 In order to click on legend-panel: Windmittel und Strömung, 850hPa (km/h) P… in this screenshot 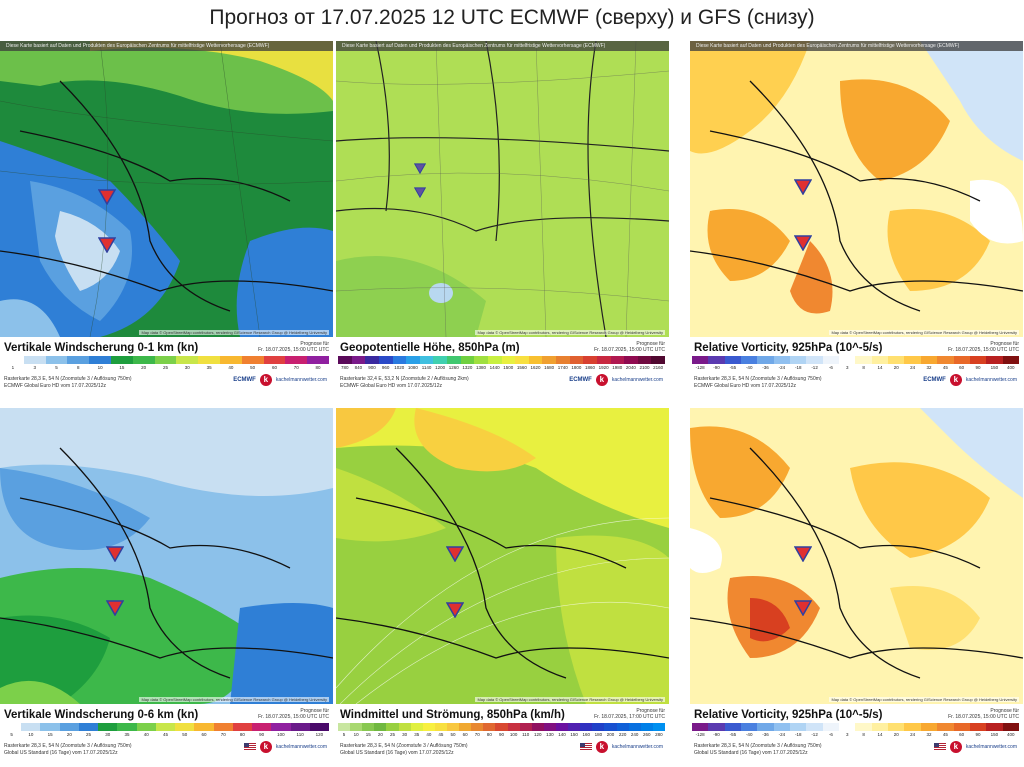, I will do `click(502, 735)`.